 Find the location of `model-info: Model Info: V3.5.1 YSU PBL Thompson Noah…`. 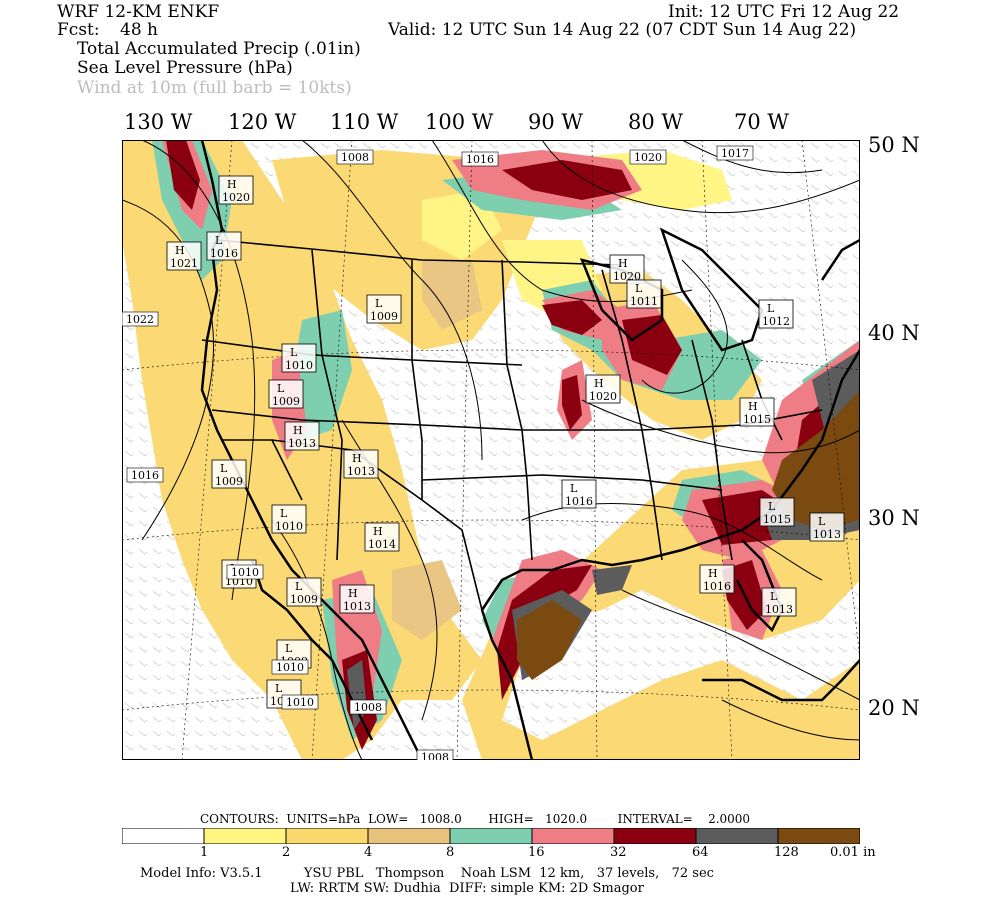

model-info: Model Info: V3.5.1 YSU PBL Thompson Noah… is located at coordinates (427, 873).